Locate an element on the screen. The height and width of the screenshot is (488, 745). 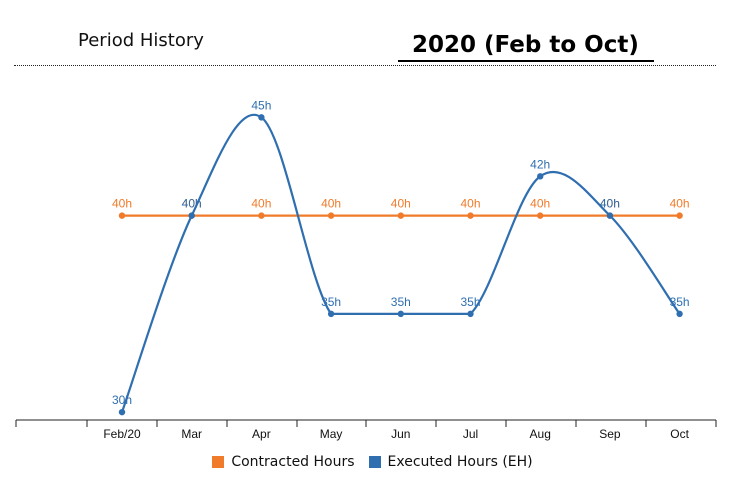
x-tick-label: Oct is located at coordinates (679, 434).